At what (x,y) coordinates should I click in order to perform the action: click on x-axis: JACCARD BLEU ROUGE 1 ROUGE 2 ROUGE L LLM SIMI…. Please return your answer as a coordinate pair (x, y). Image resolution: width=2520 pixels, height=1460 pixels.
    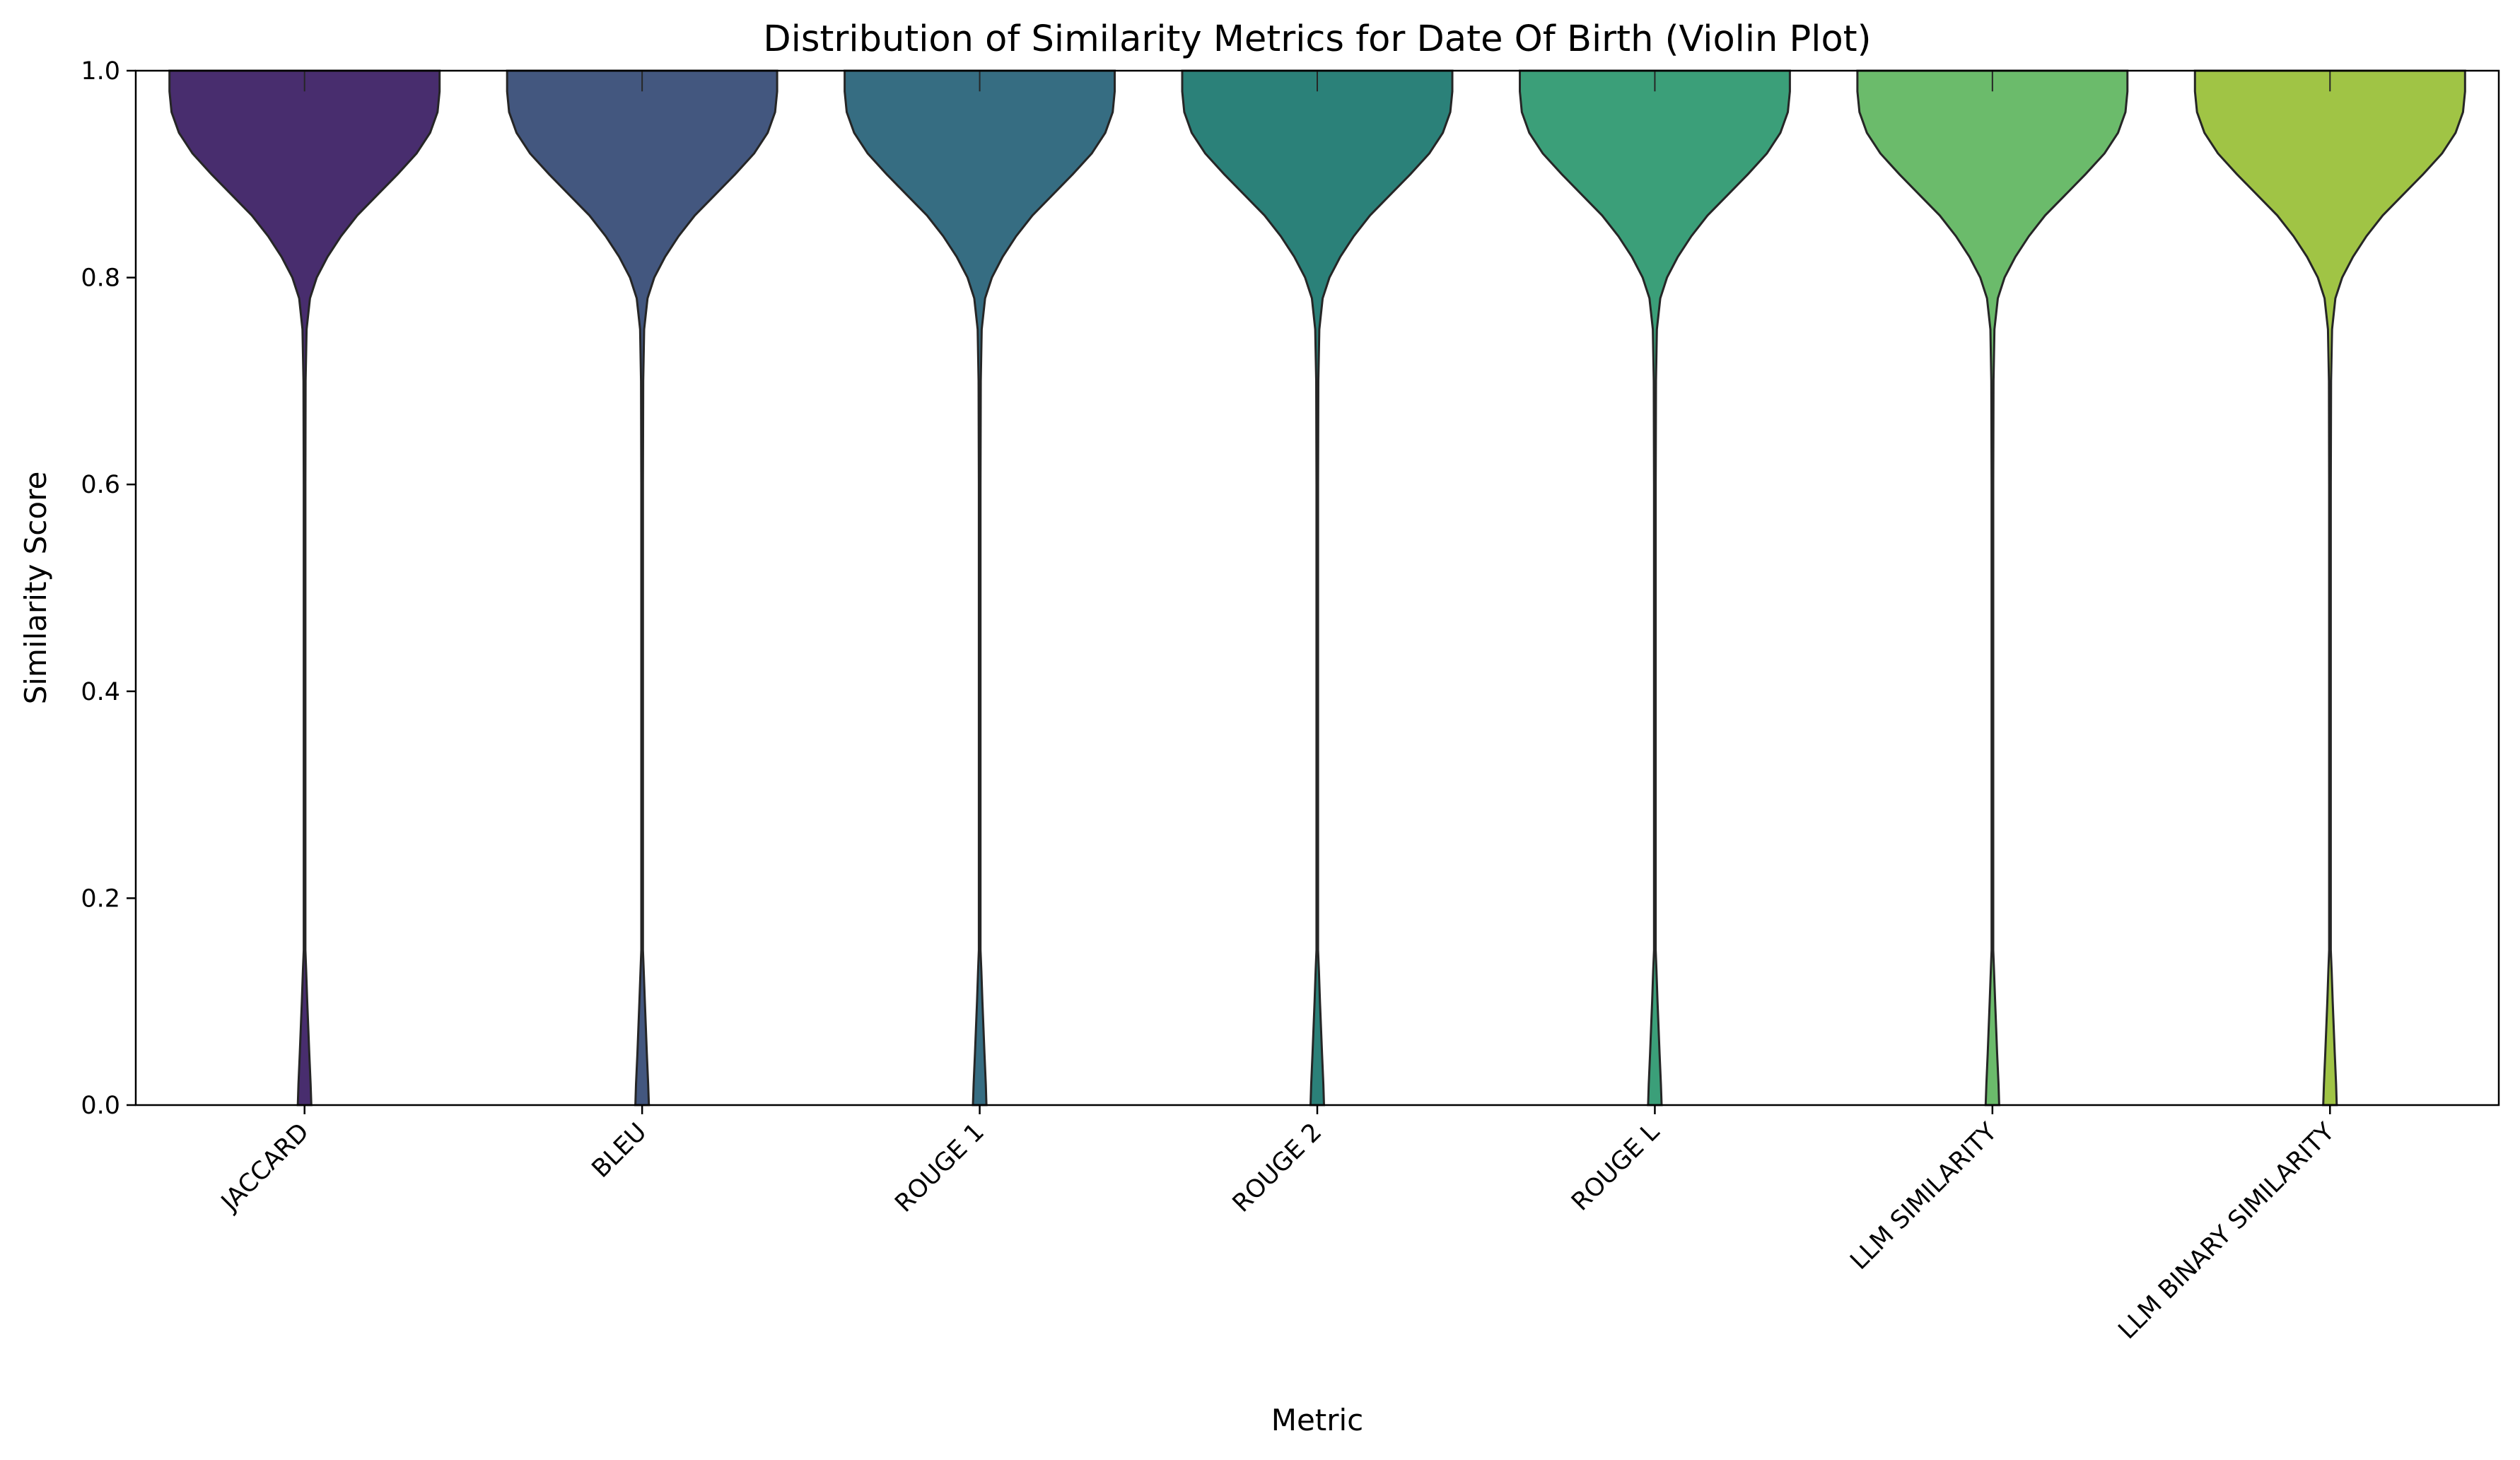
    Looking at the image, I should click on (1277, 1225).